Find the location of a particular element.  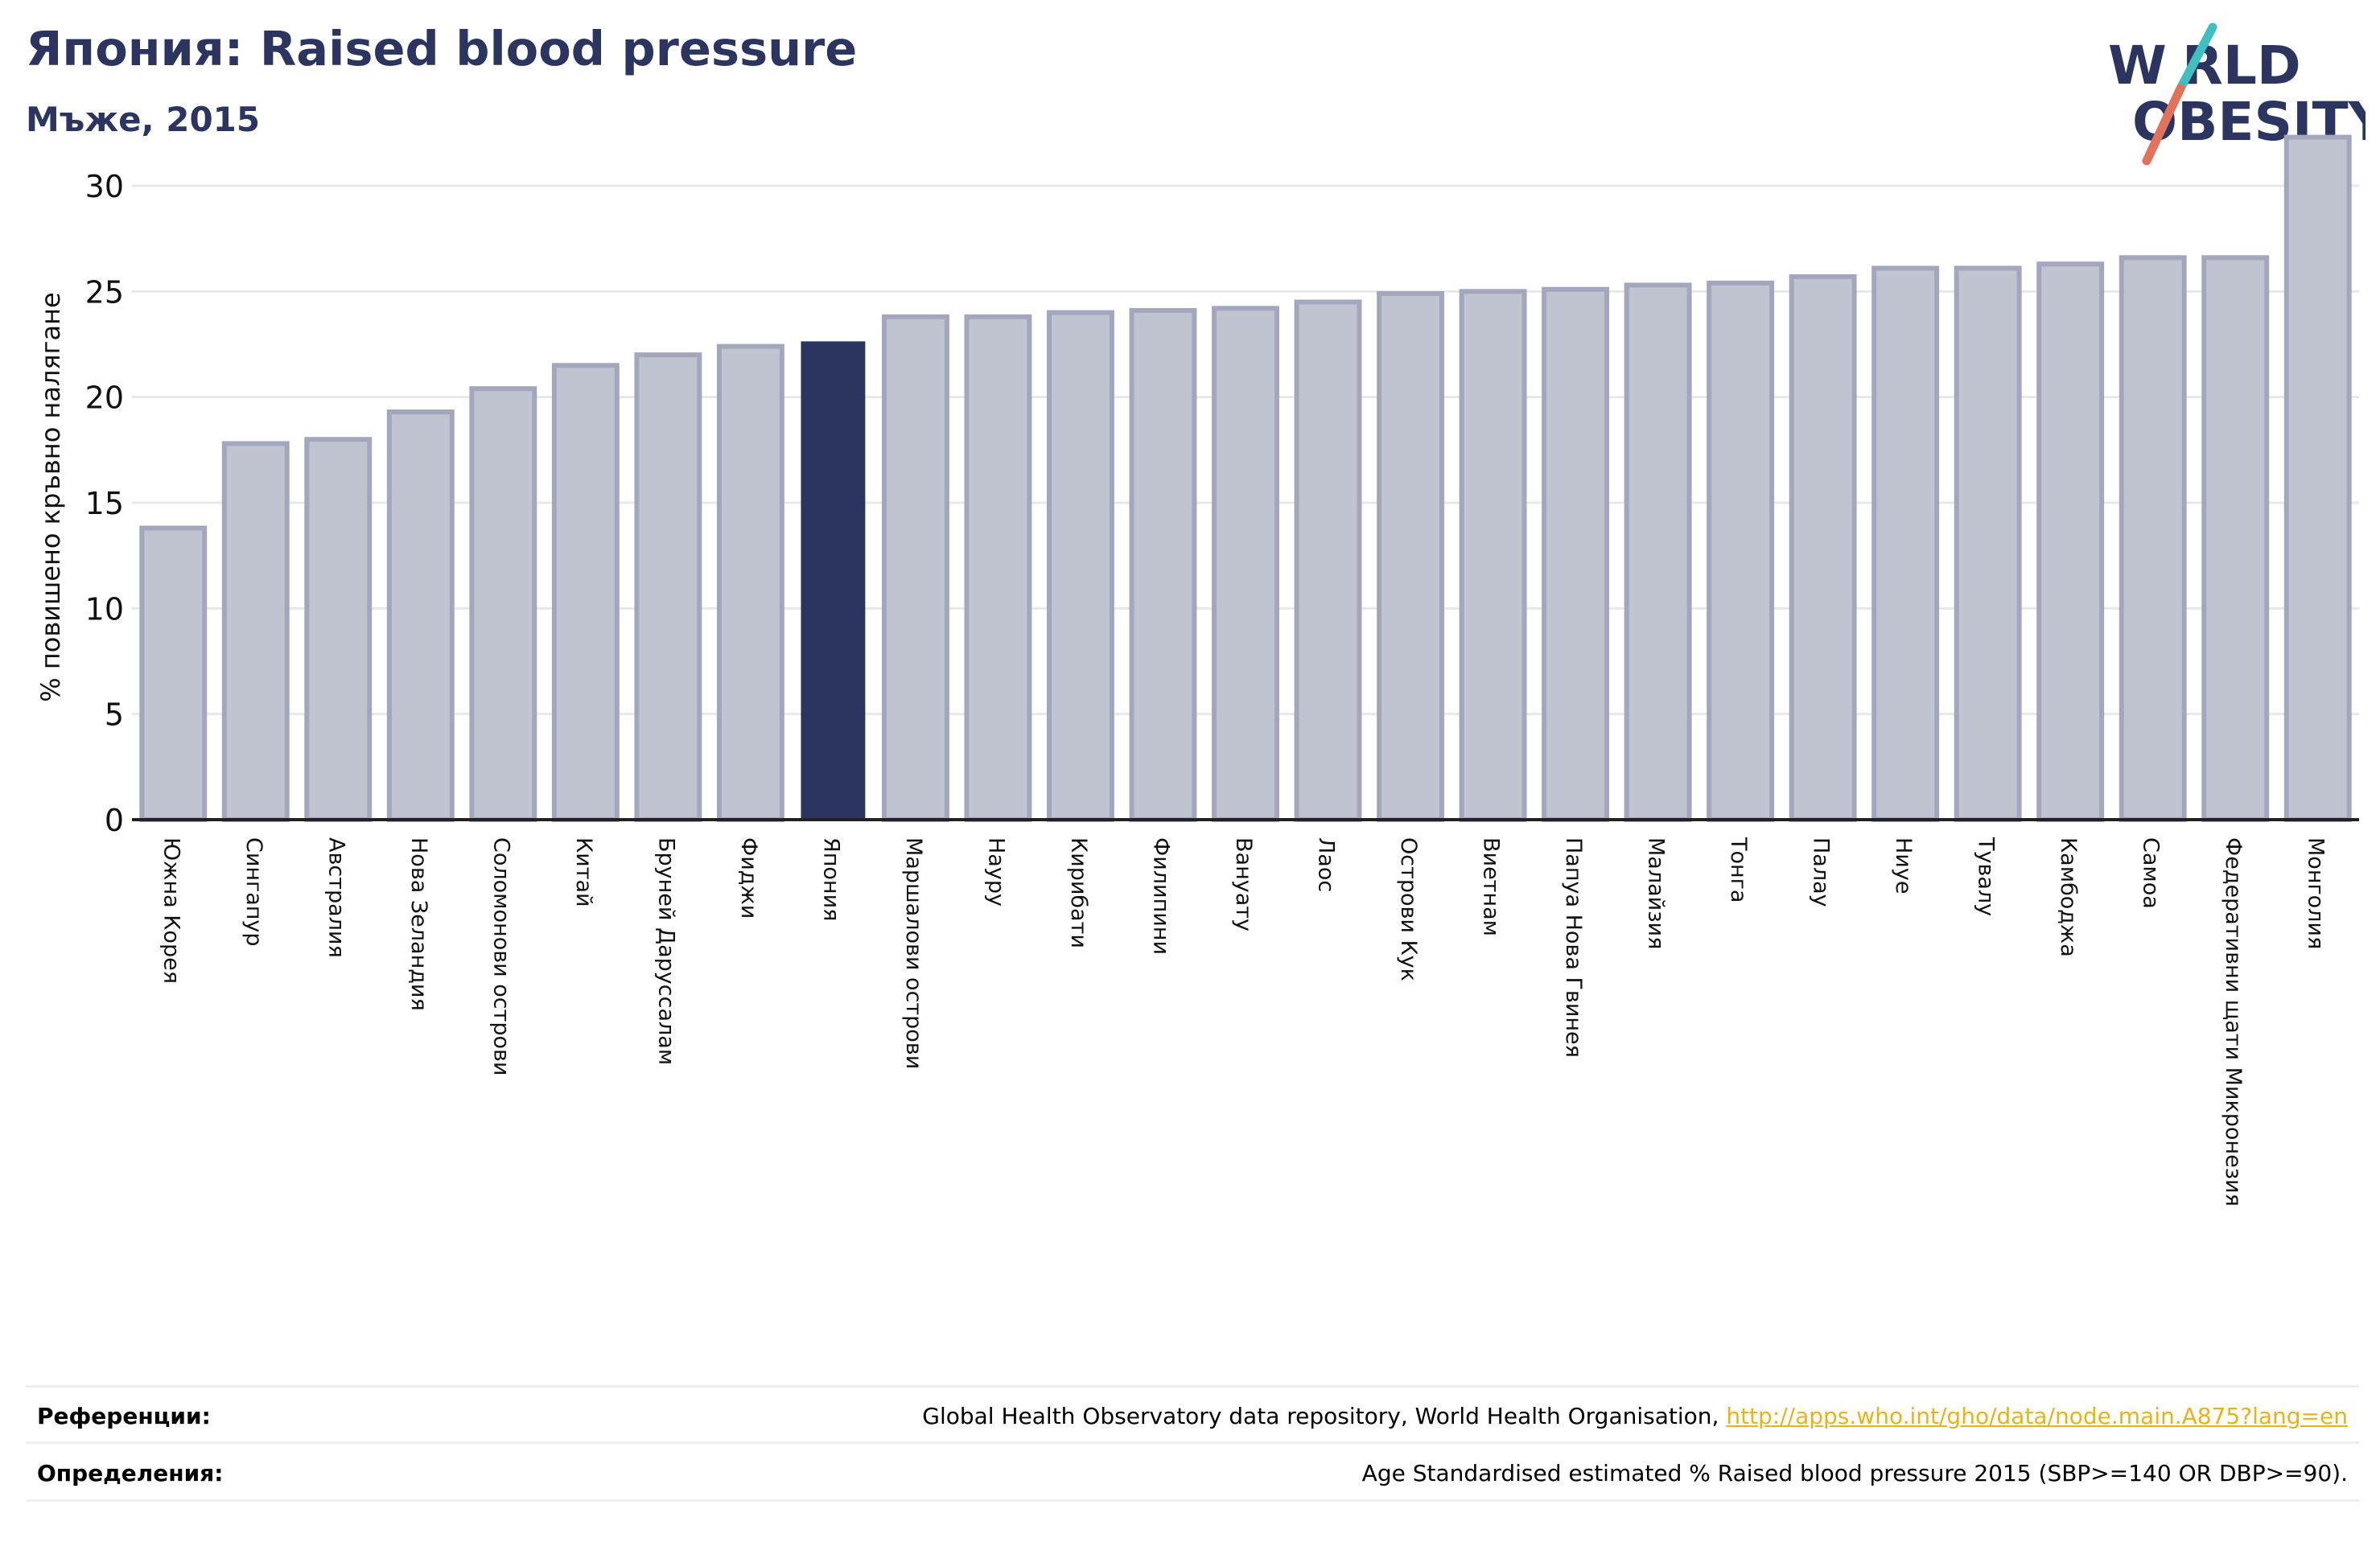

x-tick-label: Китай is located at coordinates (583, 872).